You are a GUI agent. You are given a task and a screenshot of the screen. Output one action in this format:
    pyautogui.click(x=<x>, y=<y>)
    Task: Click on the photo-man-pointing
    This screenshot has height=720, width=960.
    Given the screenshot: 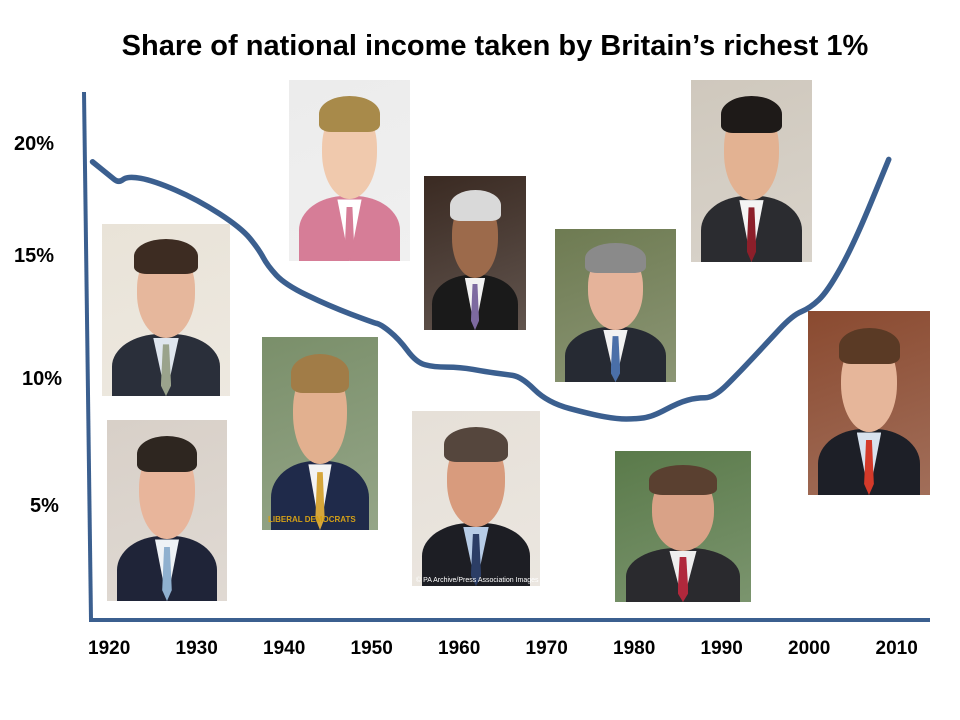 What is the action you would take?
    pyautogui.click(x=615, y=305)
    